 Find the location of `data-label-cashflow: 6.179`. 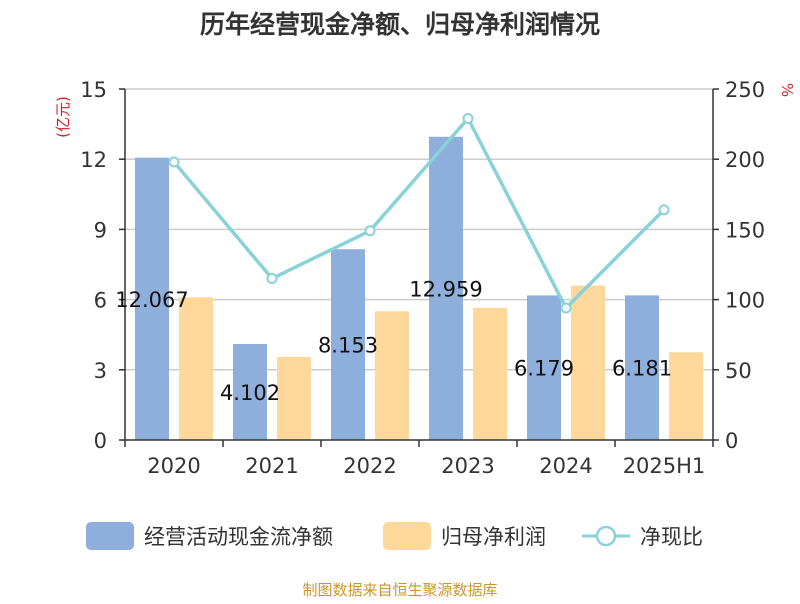

data-label-cashflow: 6.179 is located at coordinates (544, 369).